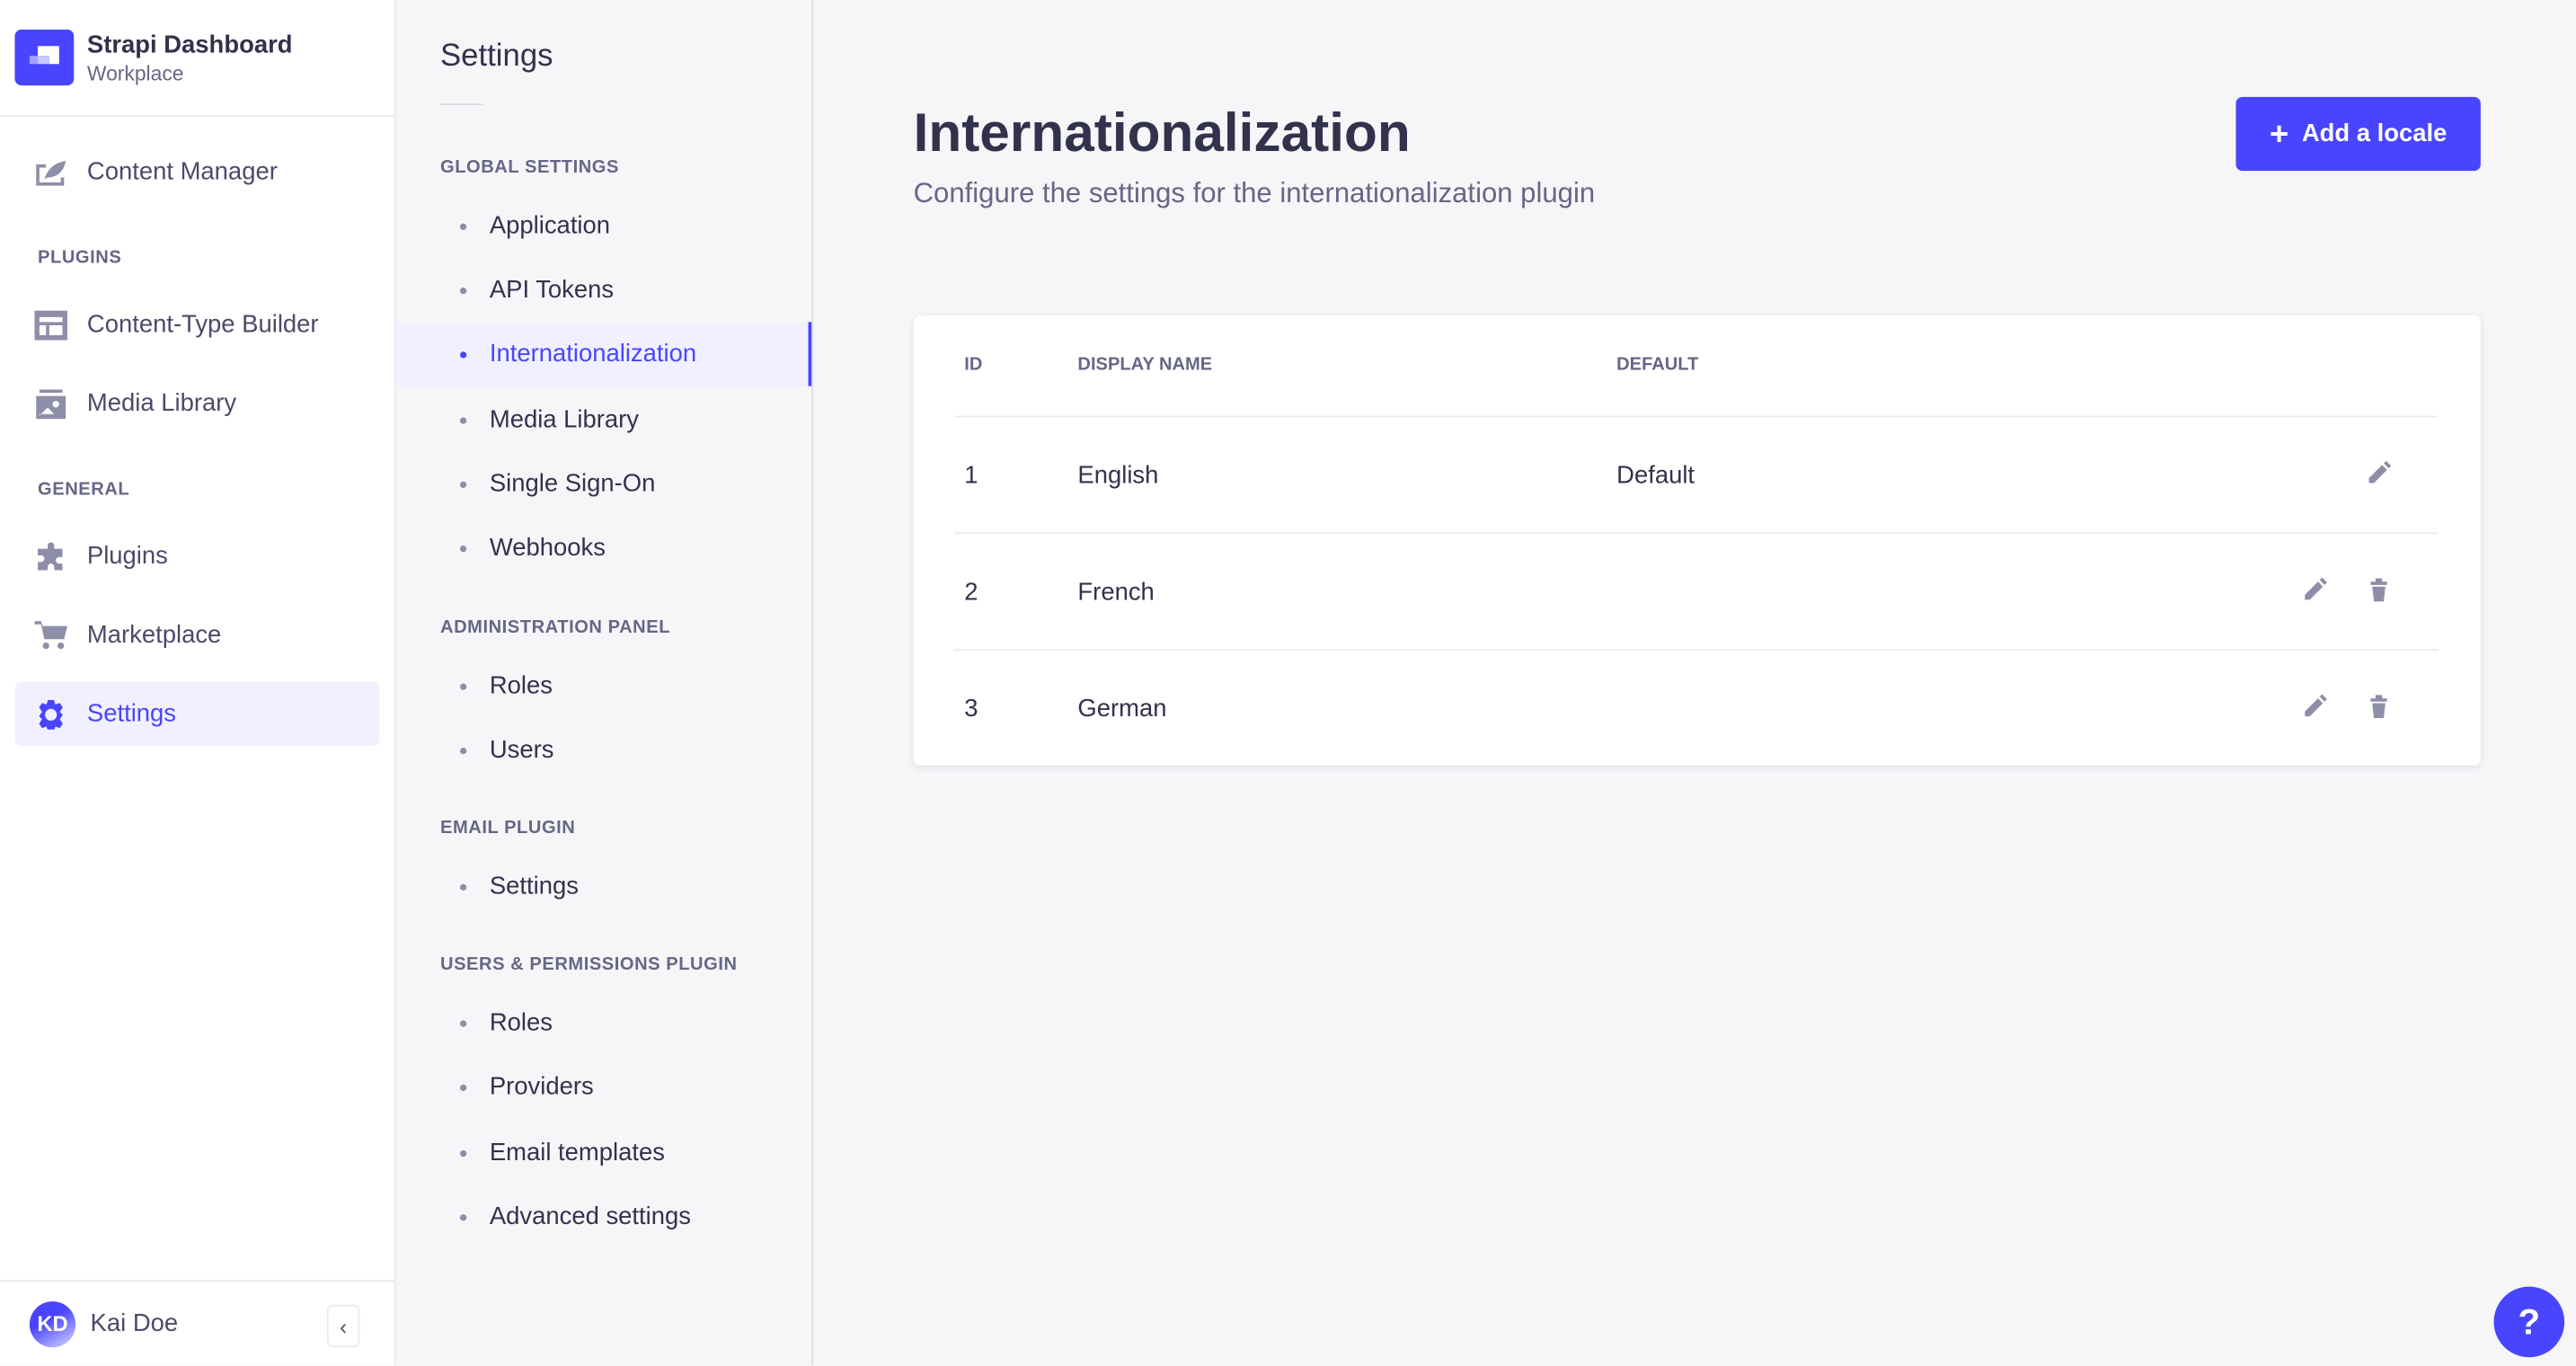 Image resolution: width=2576 pixels, height=1366 pixels. I want to click on section-admin-panel: ADMINISTRATION PANEL, so click(555, 627).